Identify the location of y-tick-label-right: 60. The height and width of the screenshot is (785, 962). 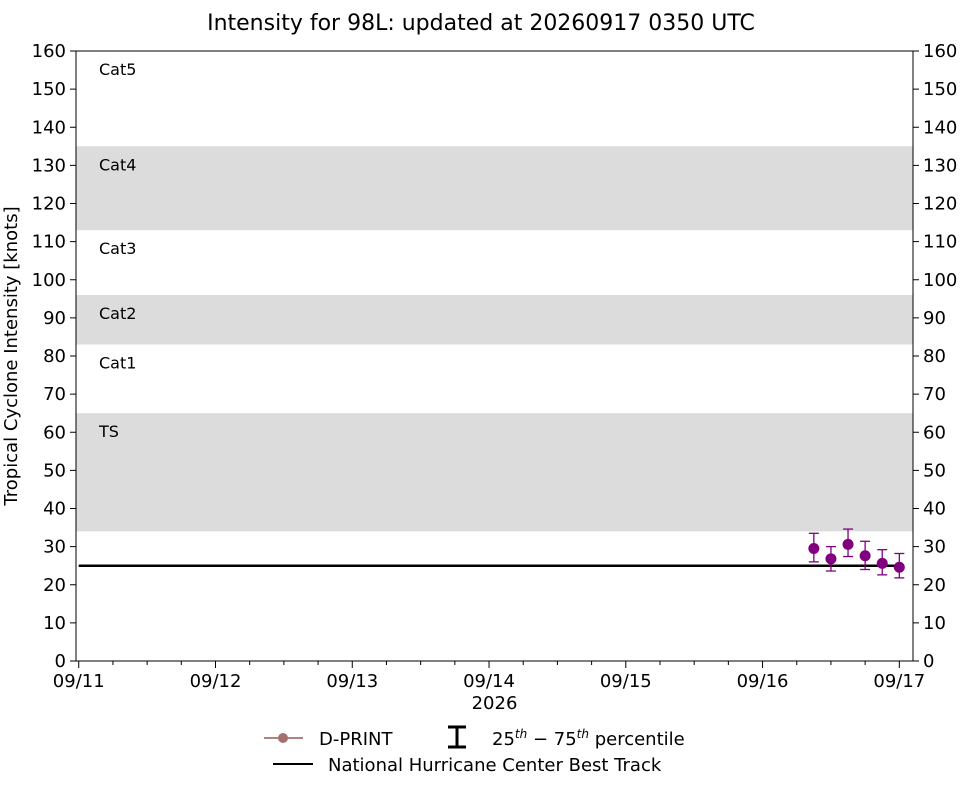
(934, 432).